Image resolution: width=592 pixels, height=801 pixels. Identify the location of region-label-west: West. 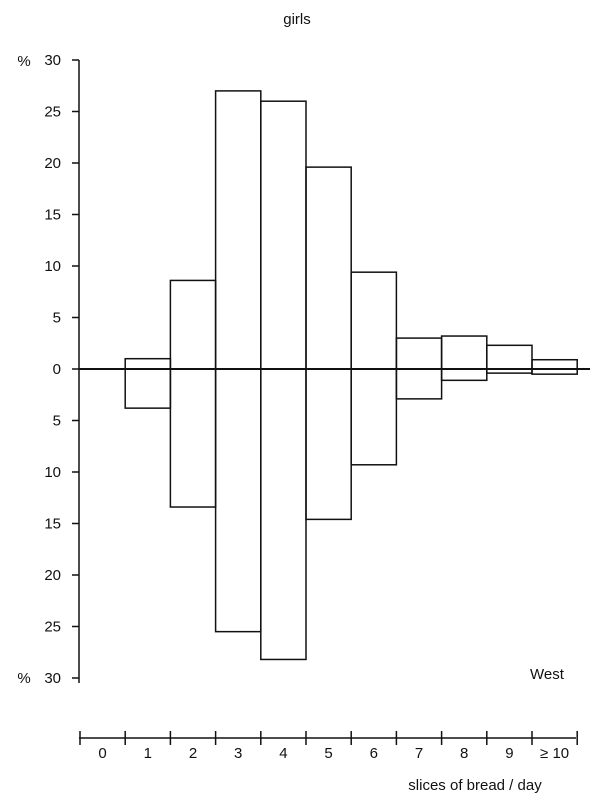
(547, 674).